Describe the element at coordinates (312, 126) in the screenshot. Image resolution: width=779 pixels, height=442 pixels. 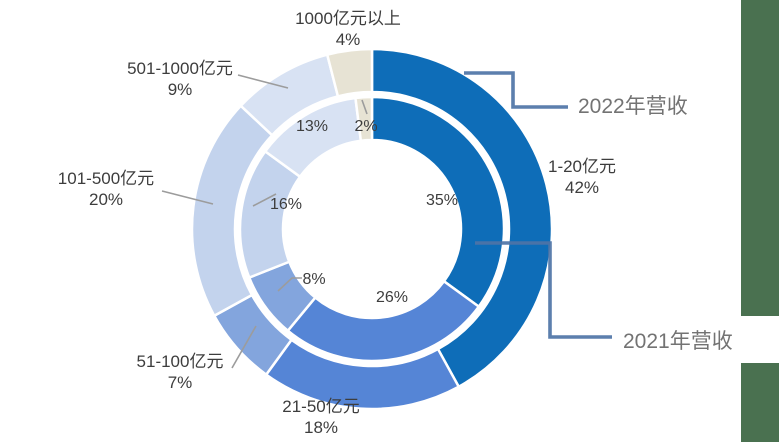
I see `inner-value-label: 13%` at that location.